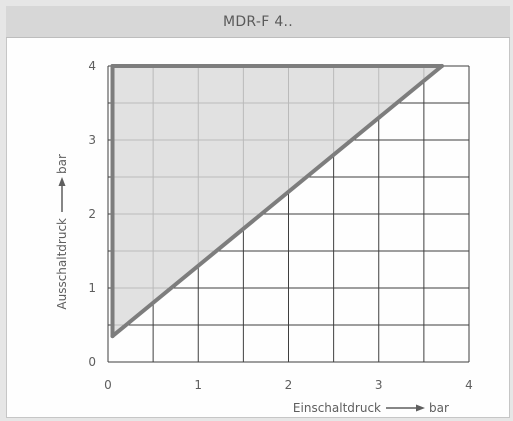 This screenshot has height=421, width=513. What do you see at coordinates (420, 408) in the screenshot?
I see `x-axis-arrow-head` at bounding box center [420, 408].